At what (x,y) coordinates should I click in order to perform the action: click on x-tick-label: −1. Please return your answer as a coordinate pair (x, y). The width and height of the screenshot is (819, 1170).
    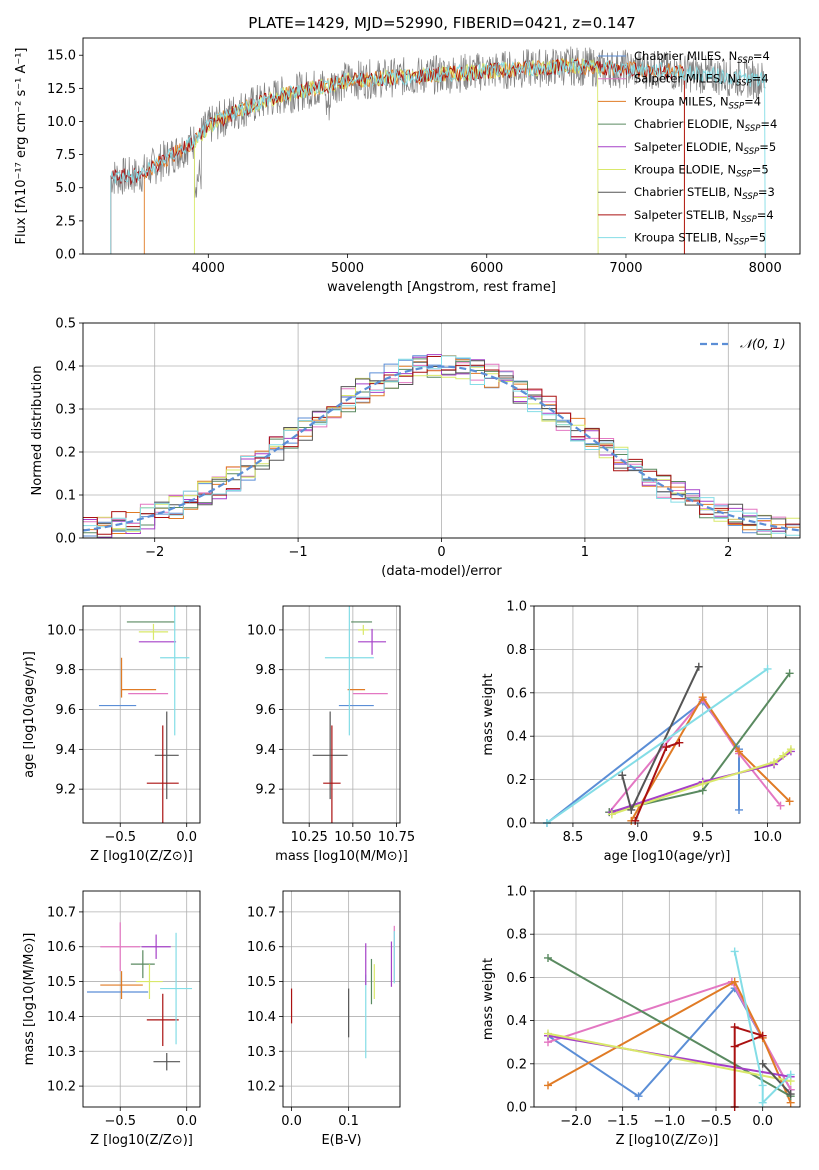
    Looking at the image, I should click on (298, 552).